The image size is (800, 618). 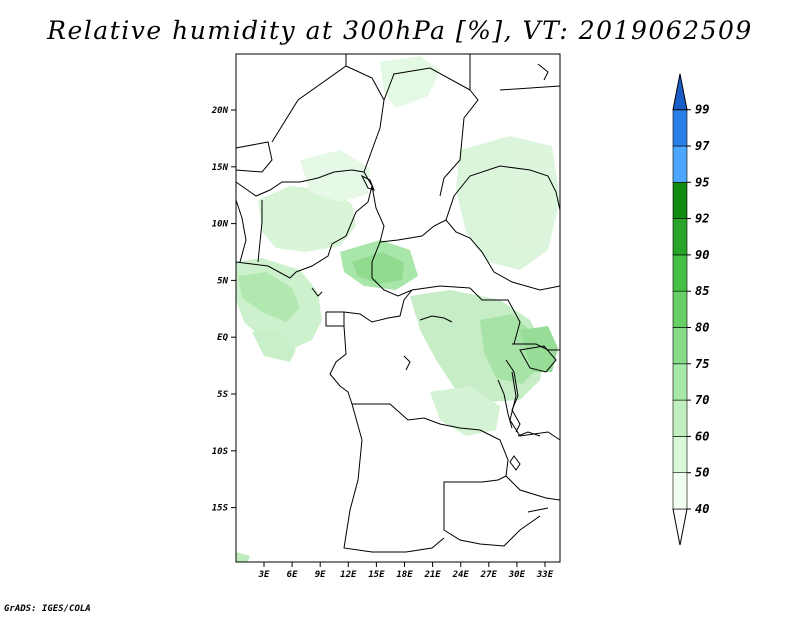 I want to click on rh-patch-south, so click(x=465, y=411).